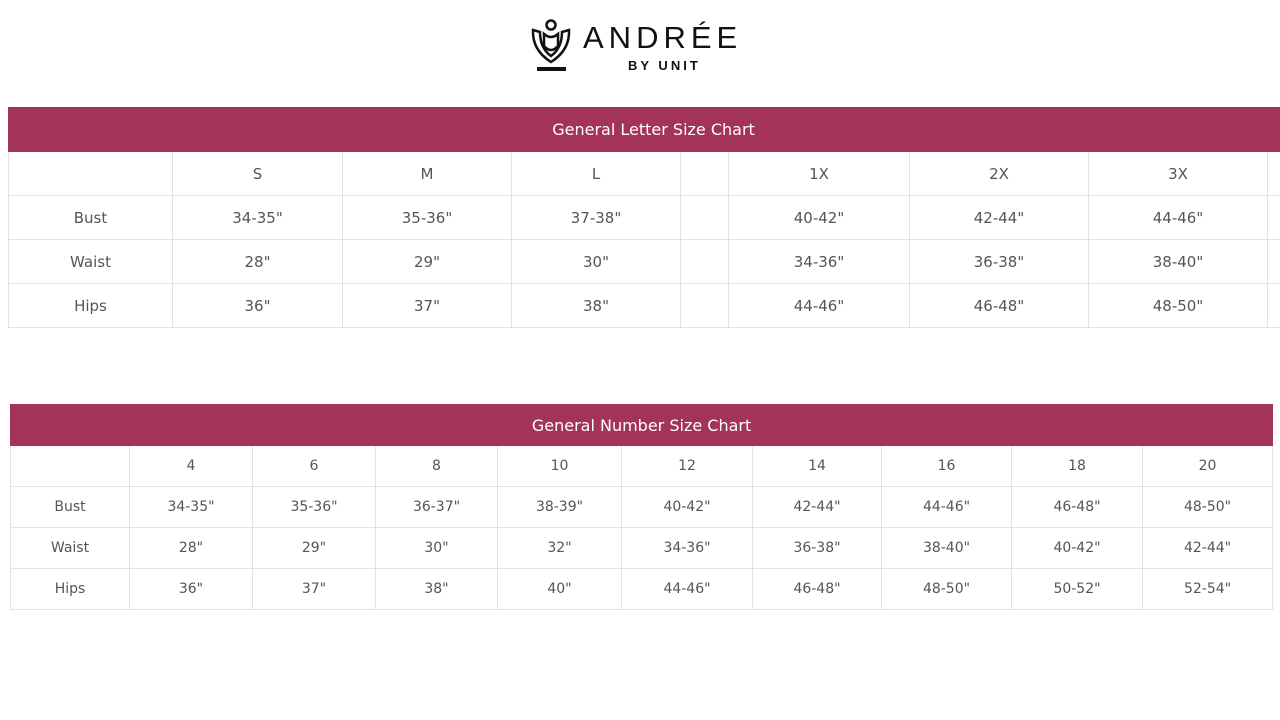 Image resolution: width=1280 pixels, height=720 pixels. What do you see at coordinates (559, 548) in the screenshot?
I see `value-cell: 32"` at bounding box center [559, 548].